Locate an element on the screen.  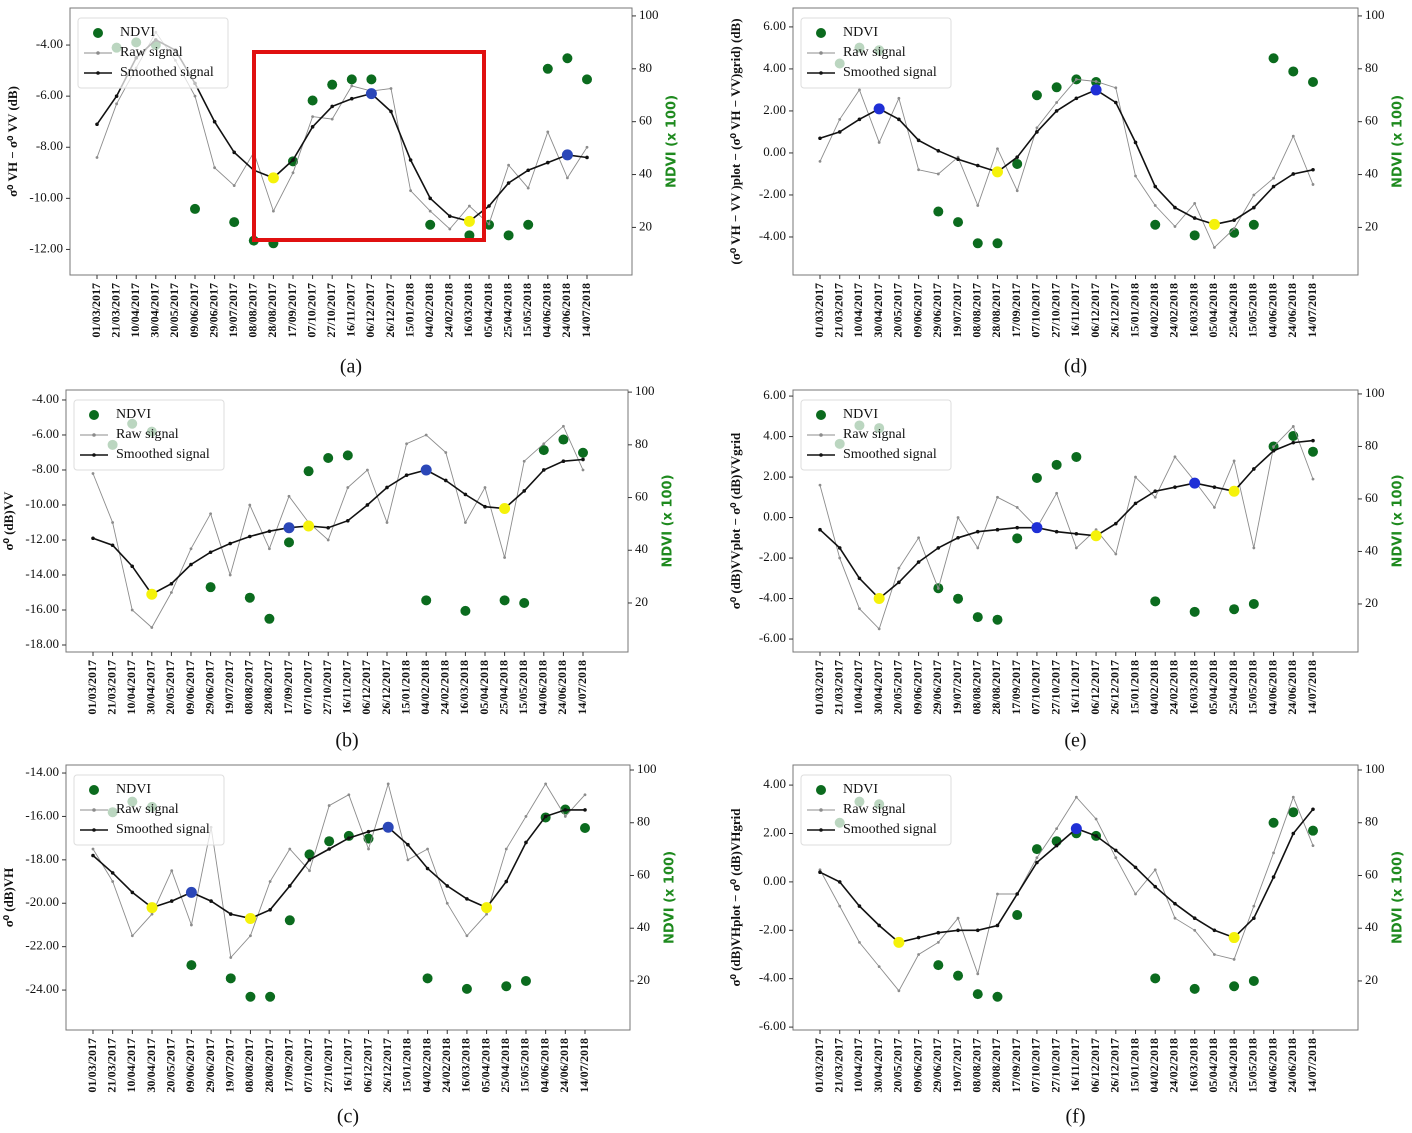
x-tick-label: 19/07/2017 is located at coordinates (233, 310).